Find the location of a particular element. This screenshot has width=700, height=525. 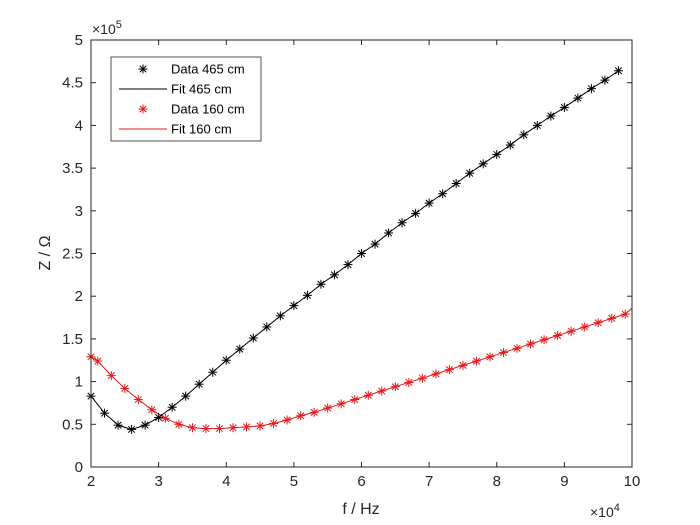

x-tick-label: 6 is located at coordinates (361, 481).